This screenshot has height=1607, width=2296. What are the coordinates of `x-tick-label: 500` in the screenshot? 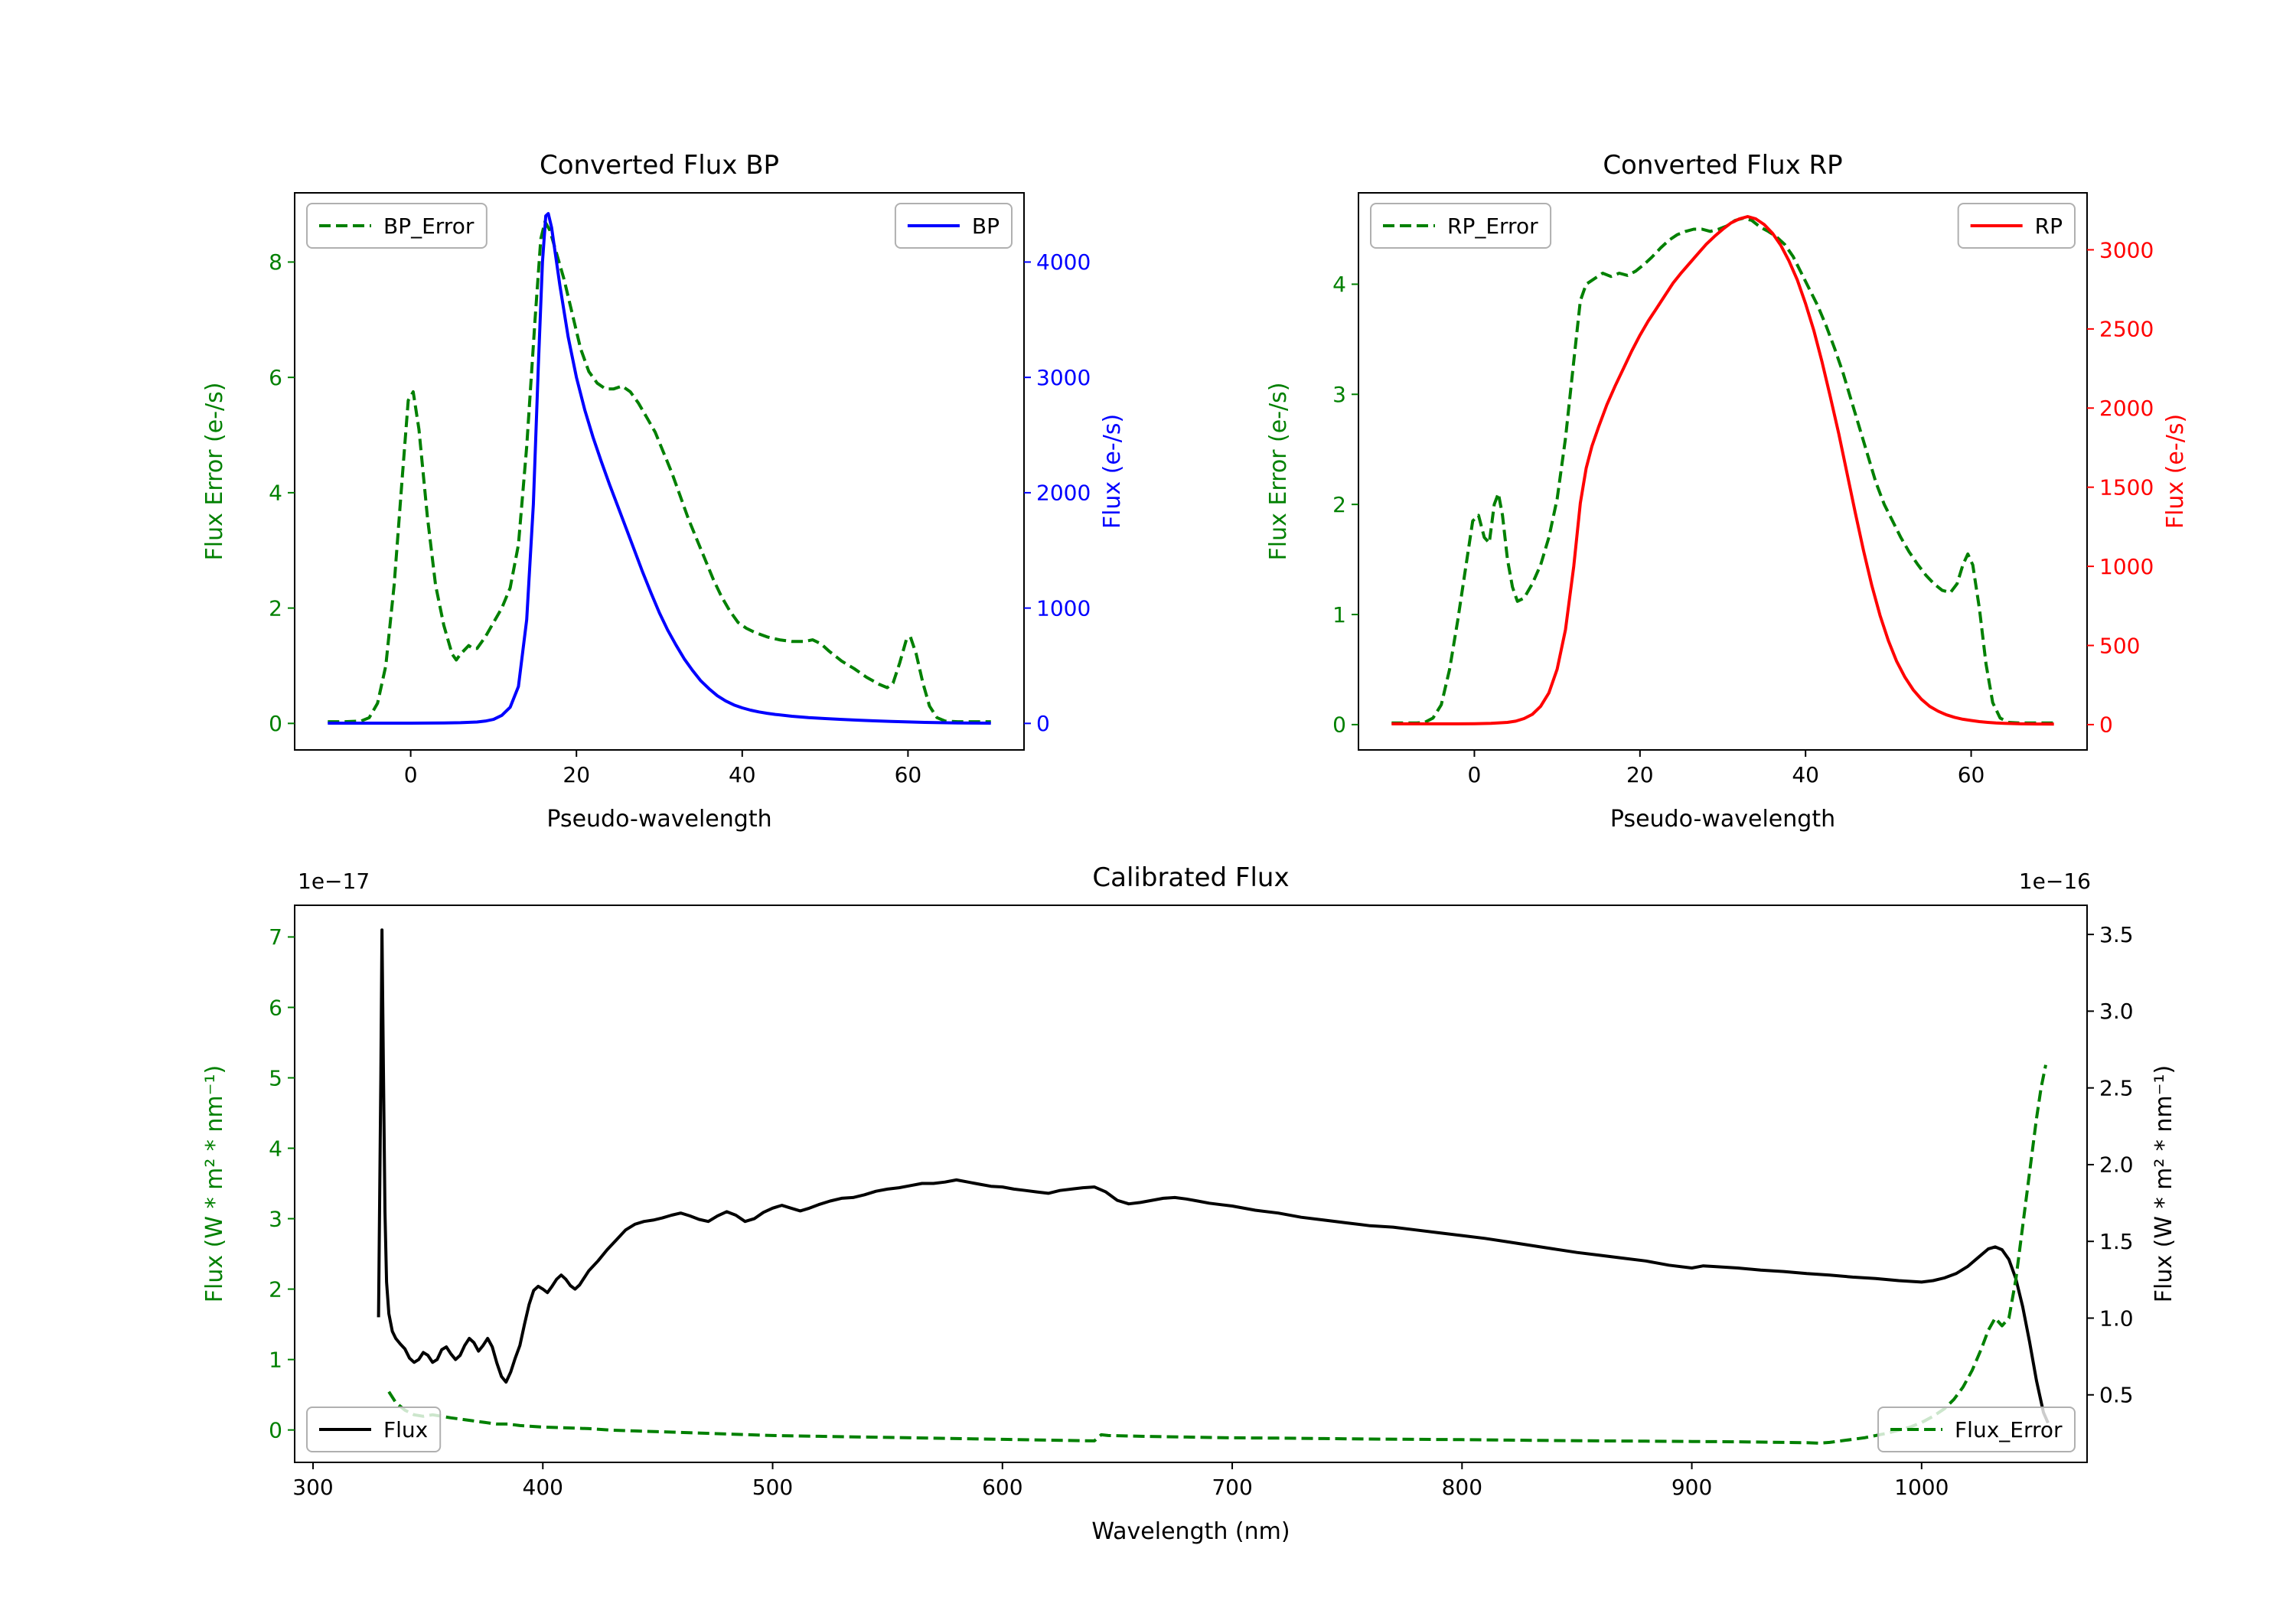 It's located at (772, 1487).